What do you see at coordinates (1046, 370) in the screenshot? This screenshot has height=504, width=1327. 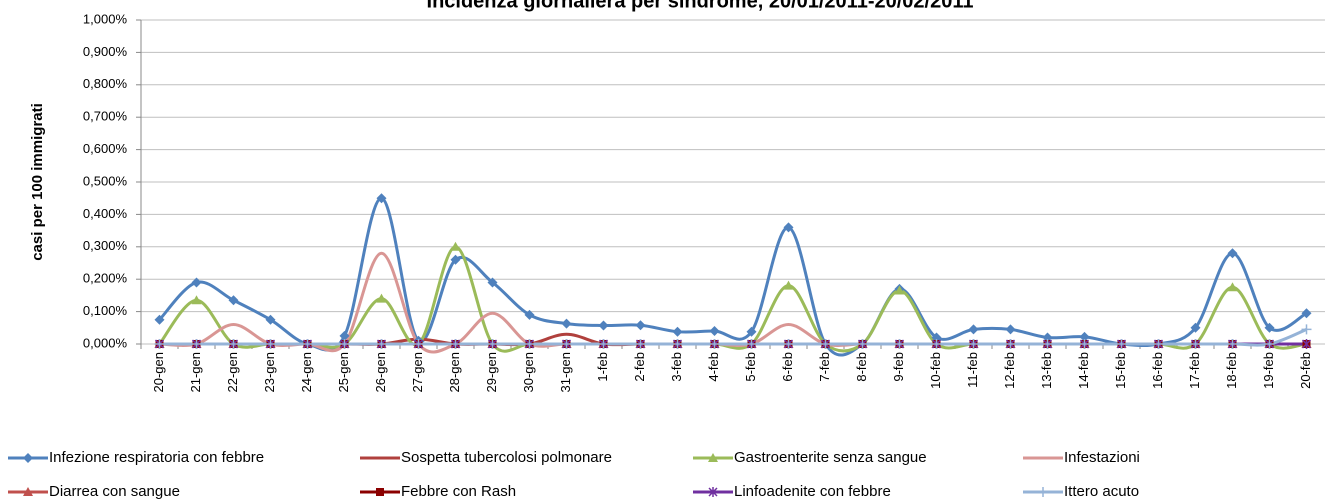 I see `x-tick-label: 13-feb` at bounding box center [1046, 370].